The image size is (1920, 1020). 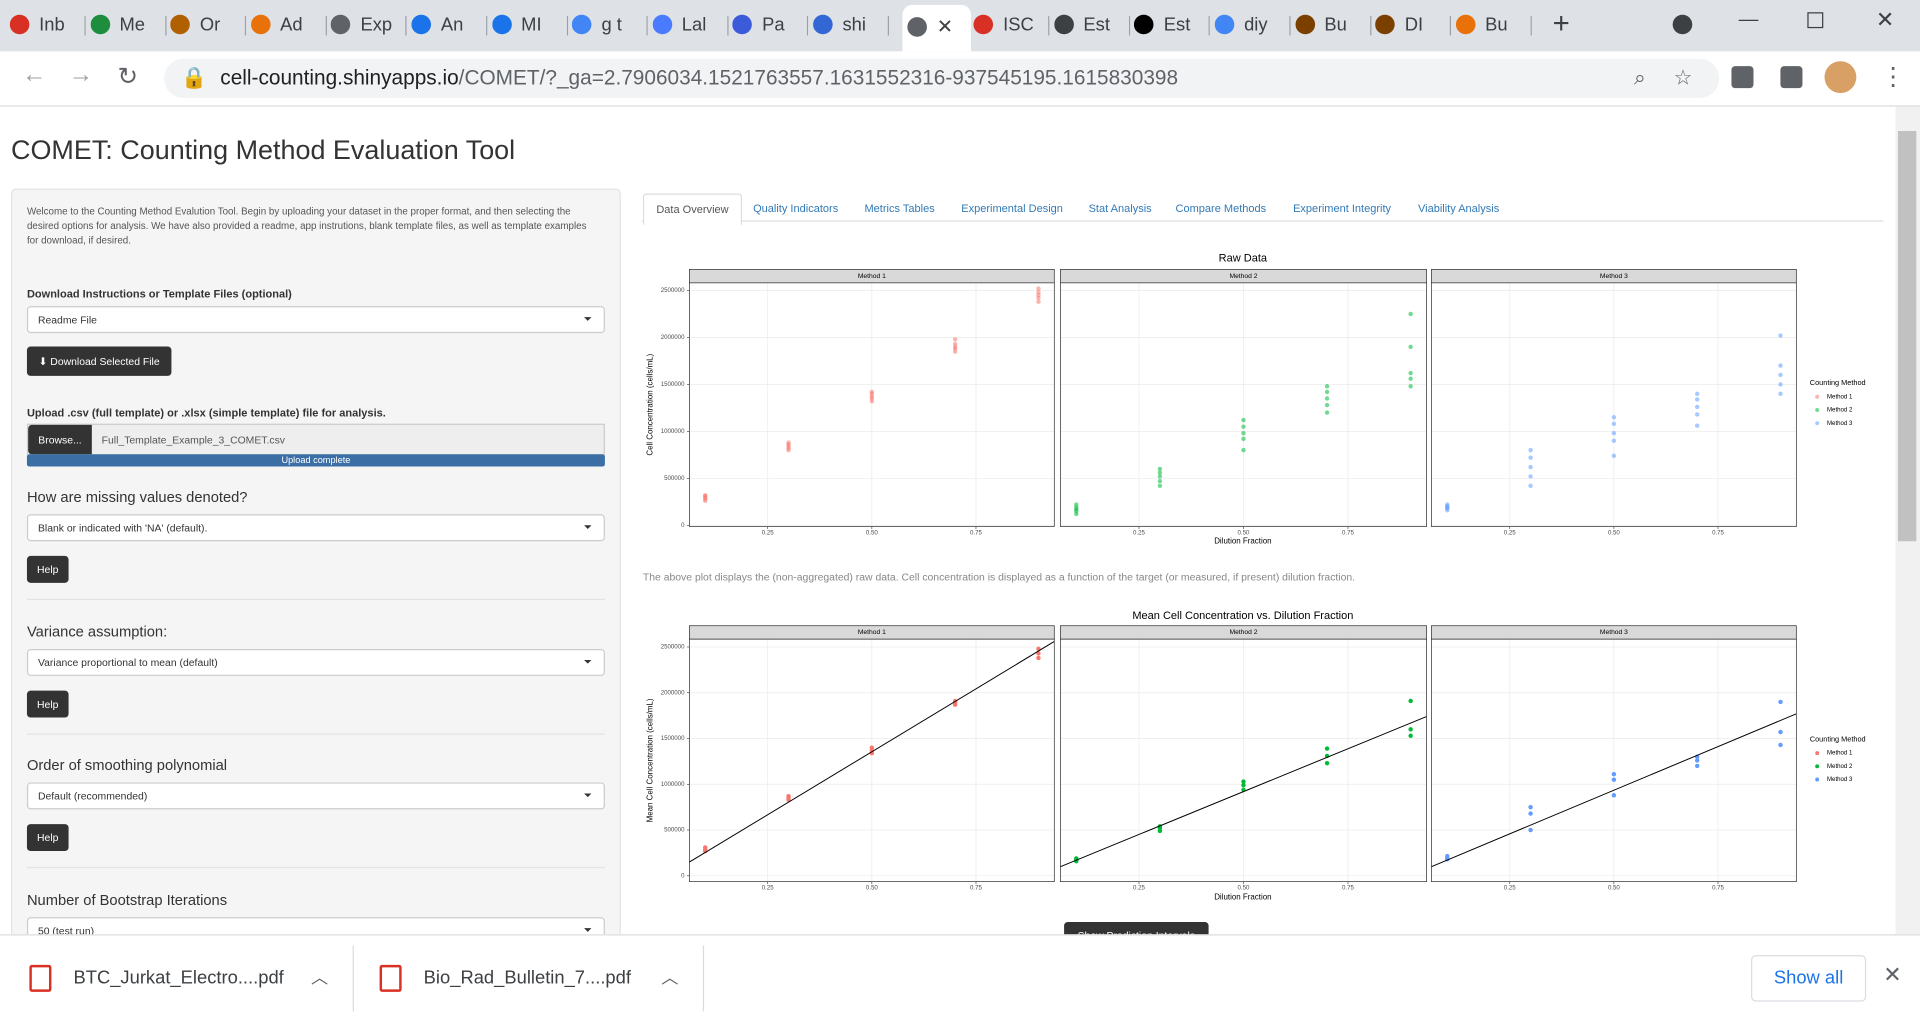 I want to click on browser-tab: Or, so click(x=208, y=26).